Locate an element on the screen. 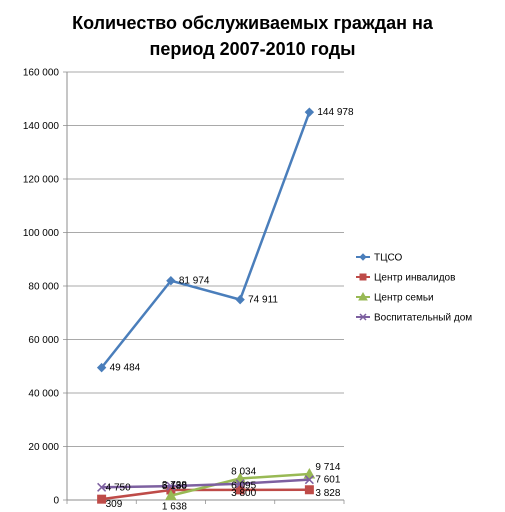  legend-label: Центр семьи is located at coordinates (404, 298).